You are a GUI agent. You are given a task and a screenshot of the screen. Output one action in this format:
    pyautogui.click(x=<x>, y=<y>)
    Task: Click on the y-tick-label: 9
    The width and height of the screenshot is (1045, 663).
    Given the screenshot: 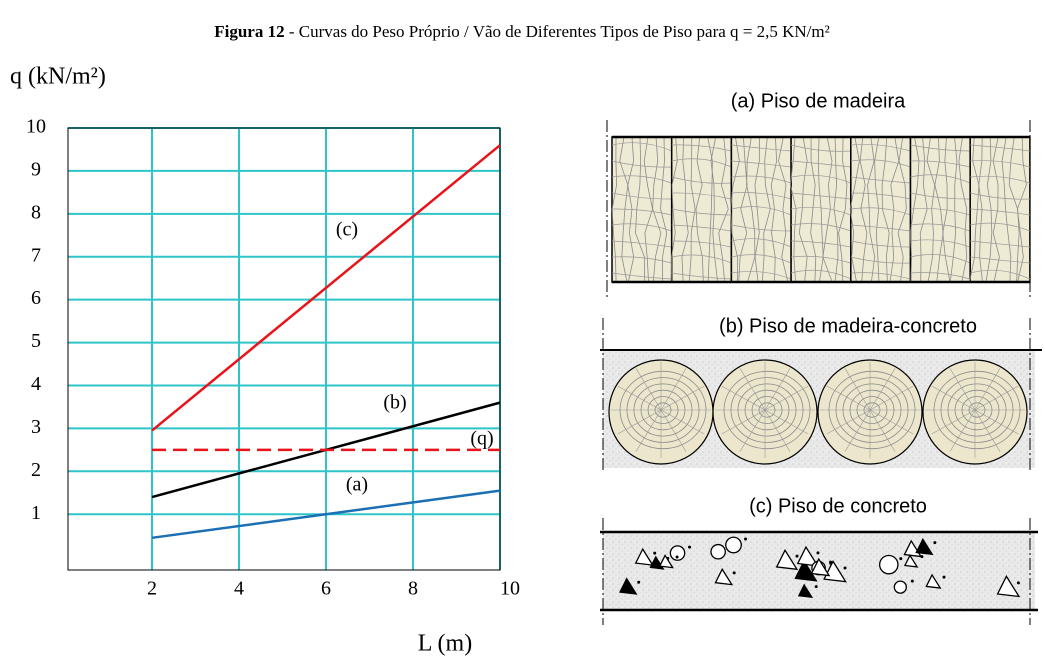 What is the action you would take?
    pyautogui.click(x=36, y=170)
    